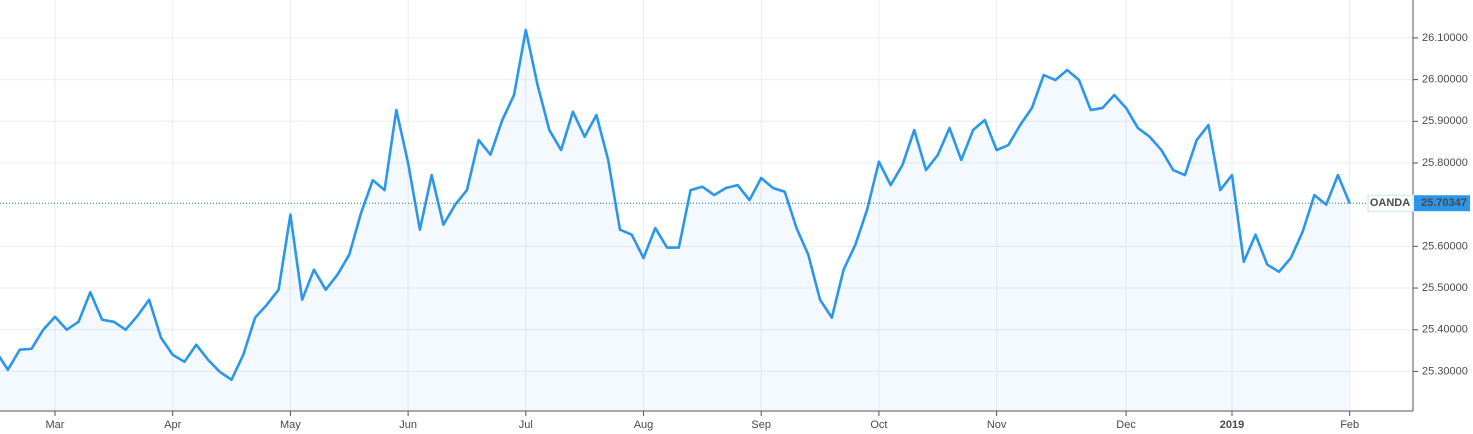  I want to click on x-tick-label: Feb, so click(1349, 425).